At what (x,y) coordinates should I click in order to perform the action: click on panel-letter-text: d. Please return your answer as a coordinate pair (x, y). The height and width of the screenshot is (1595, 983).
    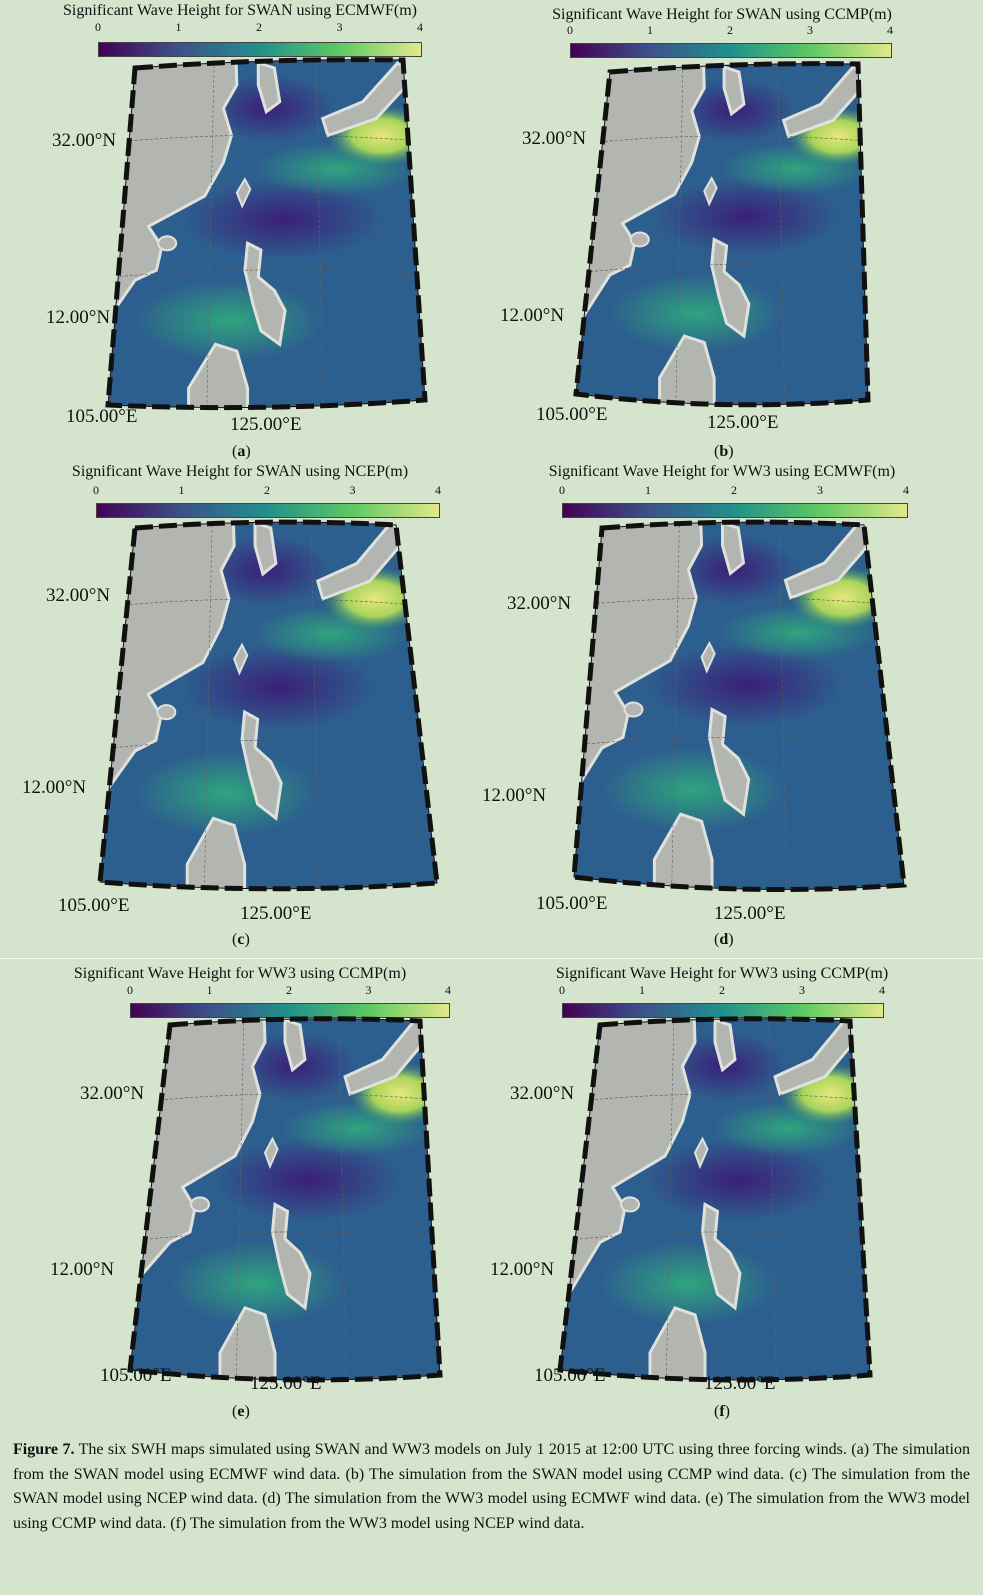
    Looking at the image, I should click on (724, 939).